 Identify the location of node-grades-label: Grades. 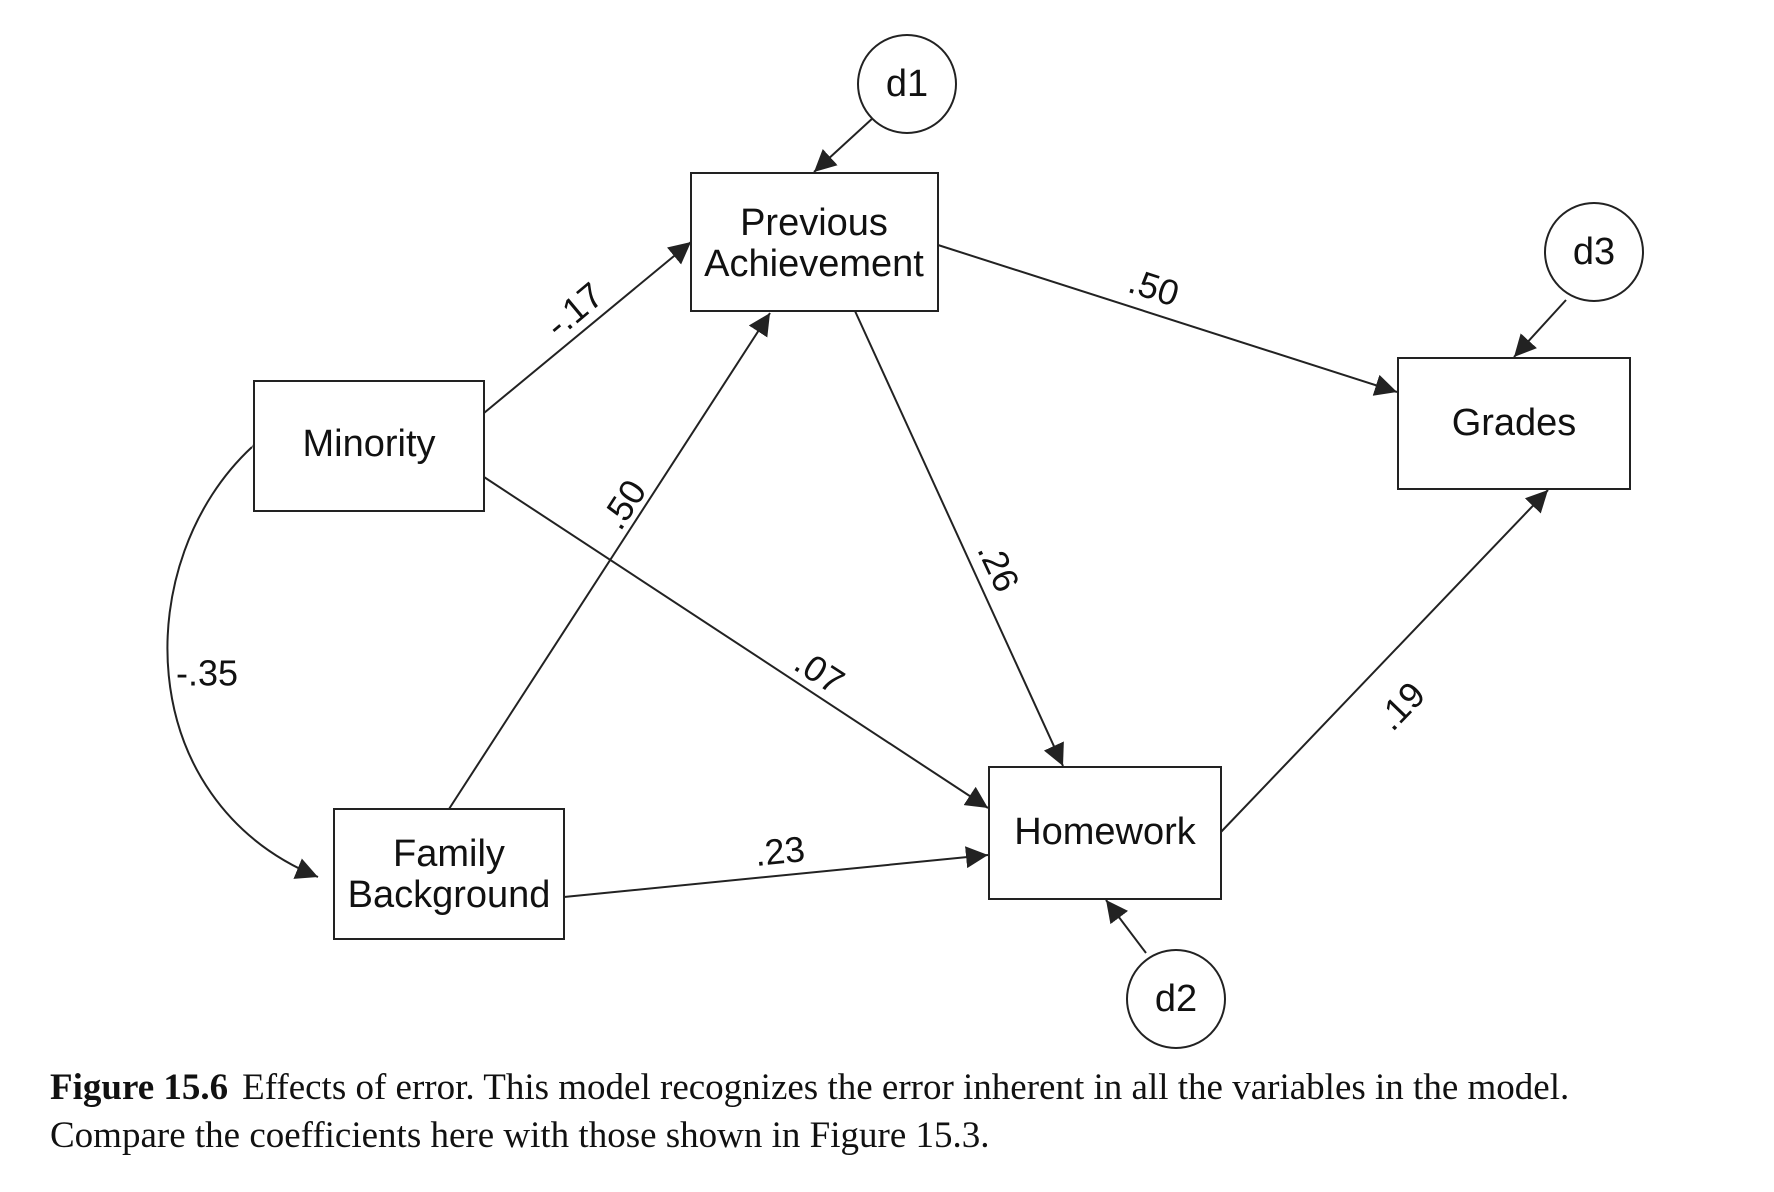
(1514, 423).